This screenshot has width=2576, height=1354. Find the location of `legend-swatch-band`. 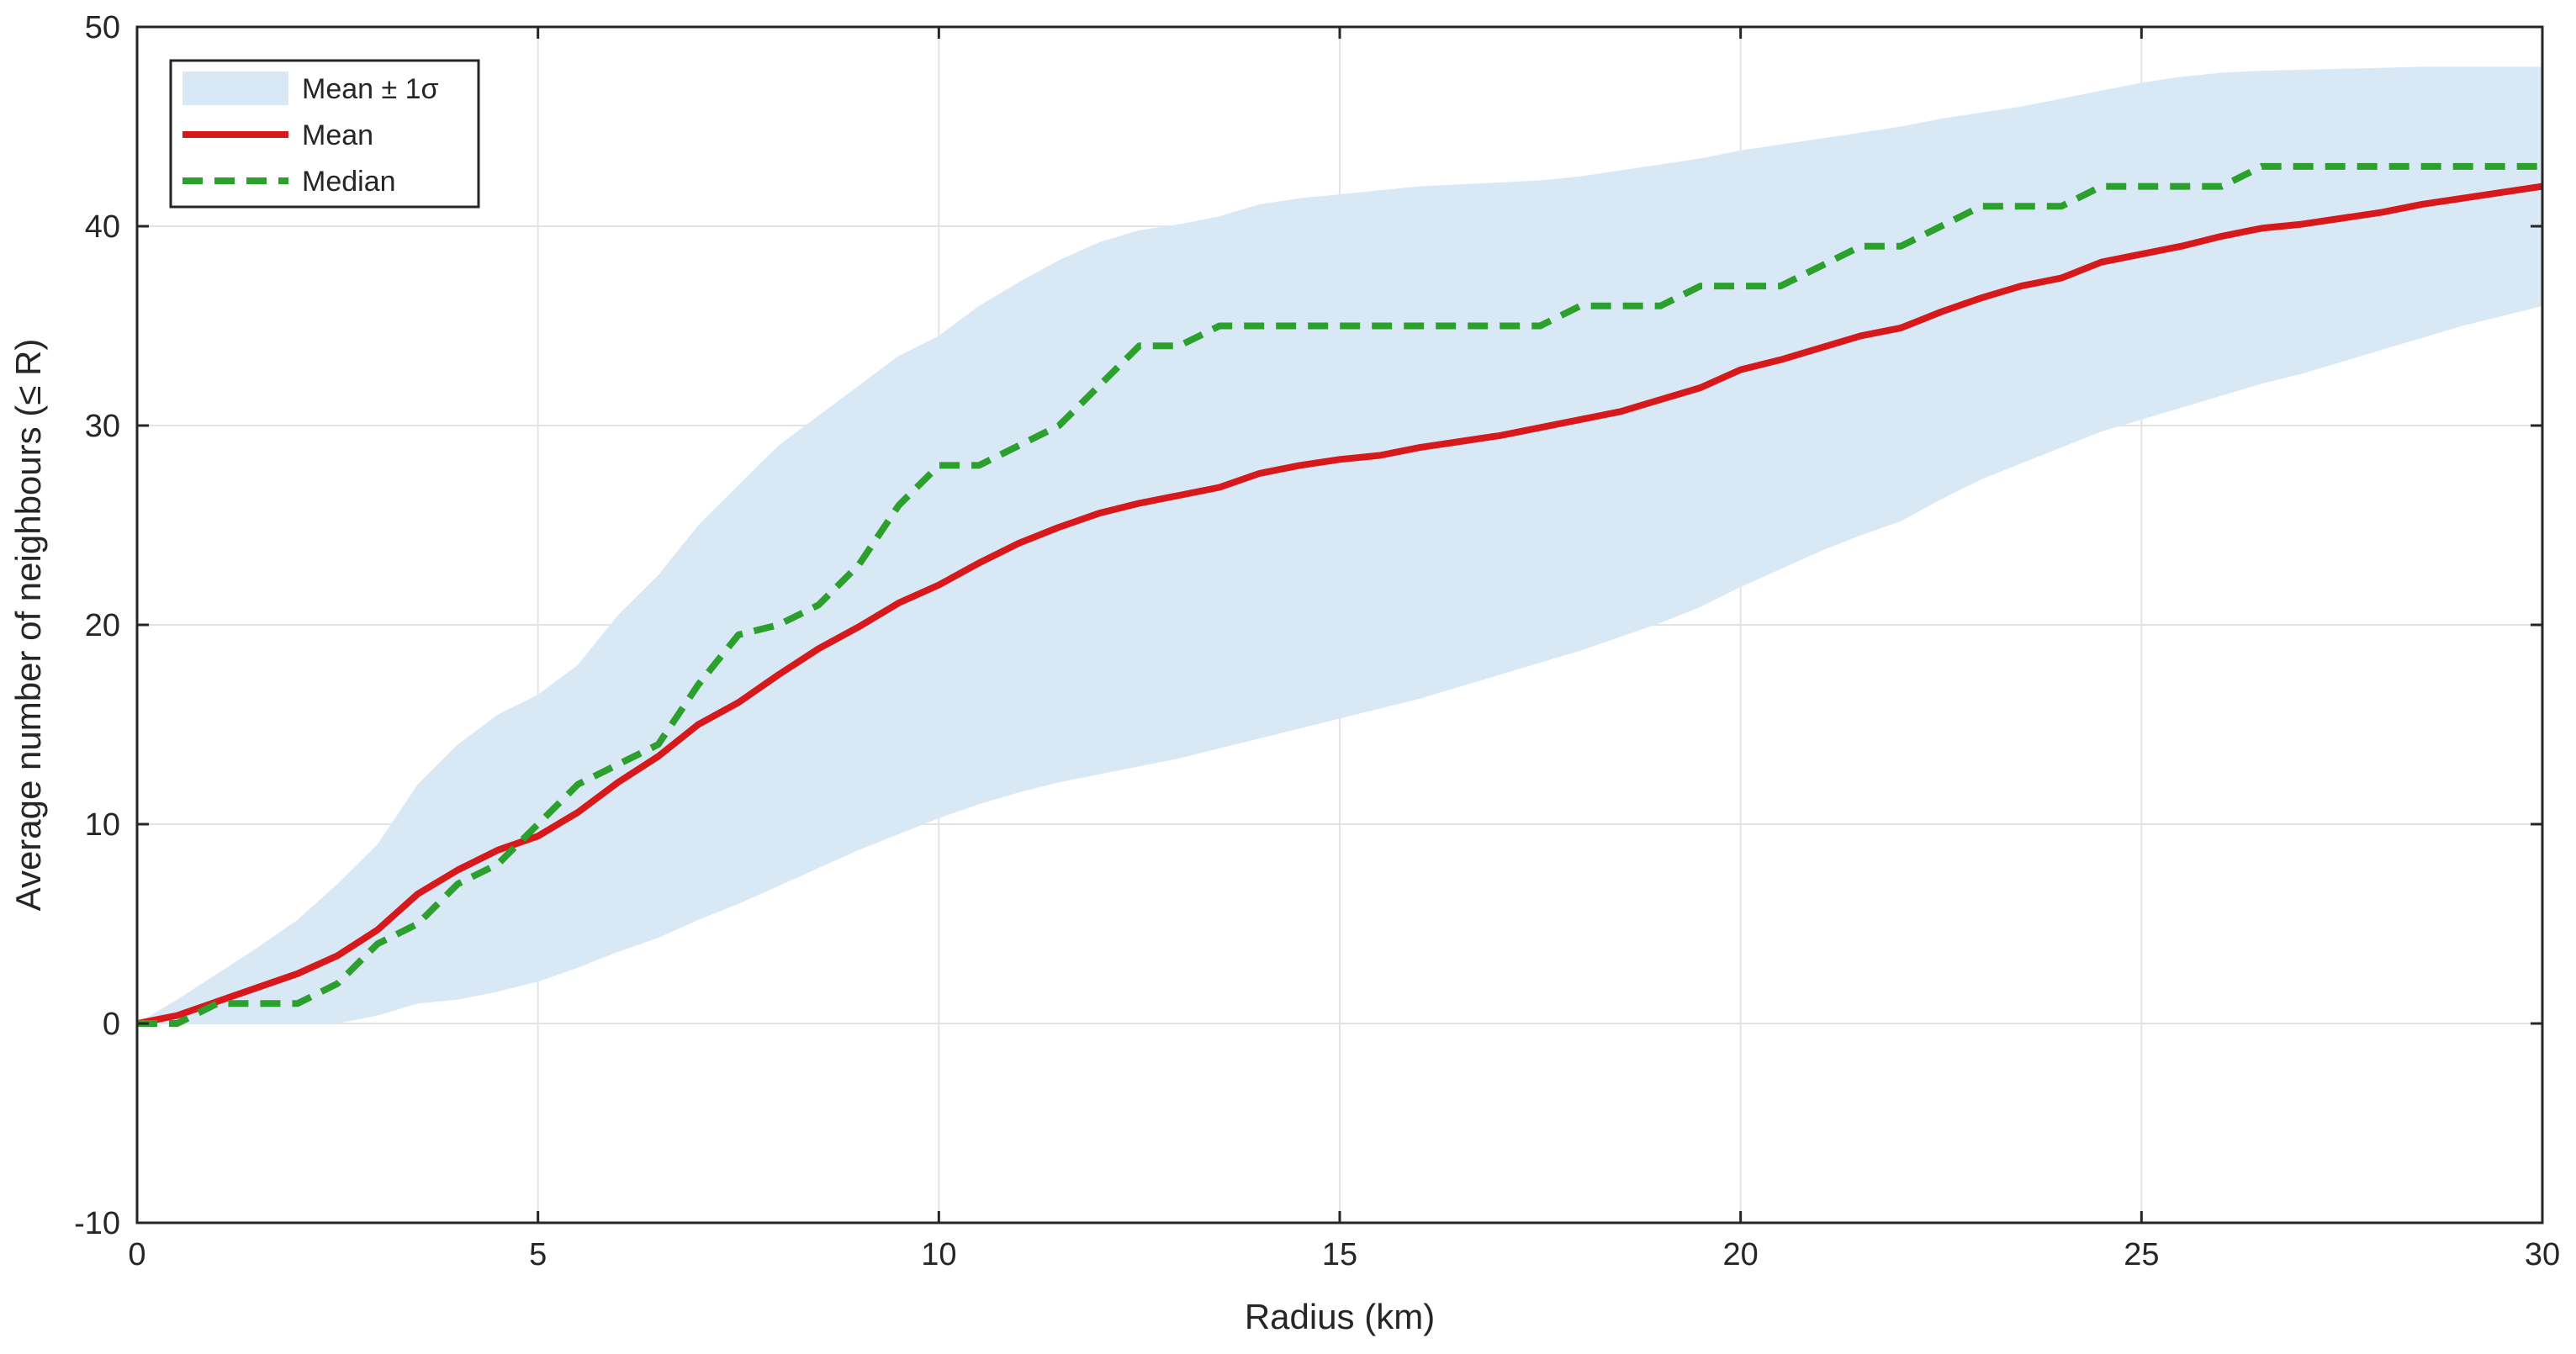

legend-swatch-band is located at coordinates (235, 88).